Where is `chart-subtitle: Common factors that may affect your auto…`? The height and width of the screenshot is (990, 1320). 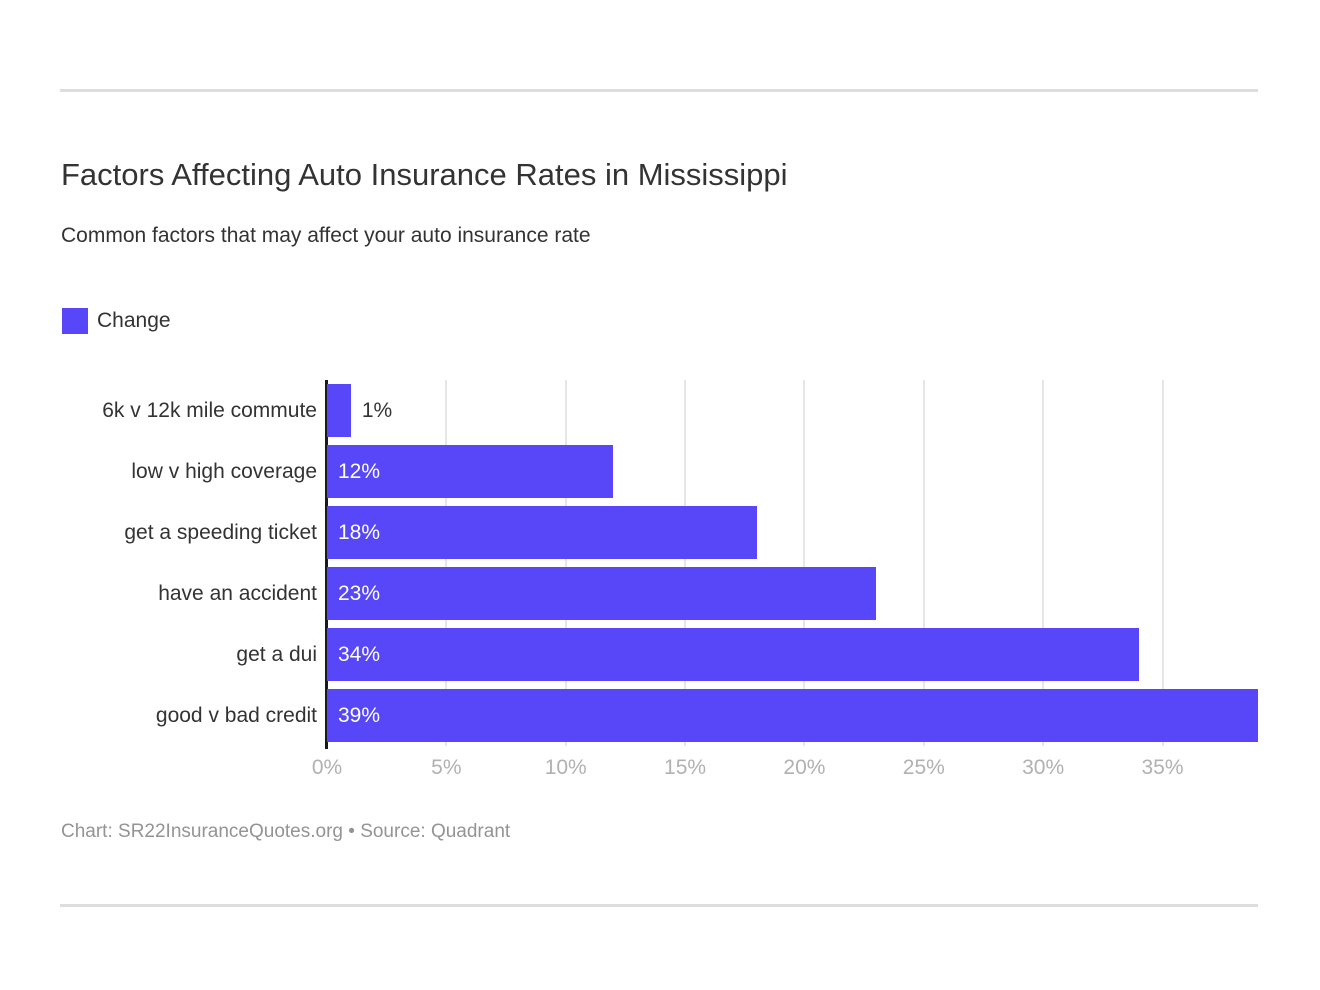
chart-subtitle: Common factors that may affect your auto… is located at coordinates (326, 235).